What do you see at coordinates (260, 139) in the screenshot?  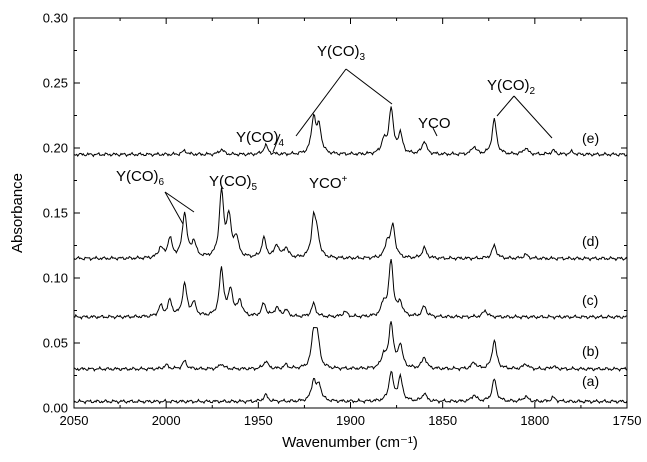 I see `annotation-y-co-4: Y(CO)4` at bounding box center [260, 139].